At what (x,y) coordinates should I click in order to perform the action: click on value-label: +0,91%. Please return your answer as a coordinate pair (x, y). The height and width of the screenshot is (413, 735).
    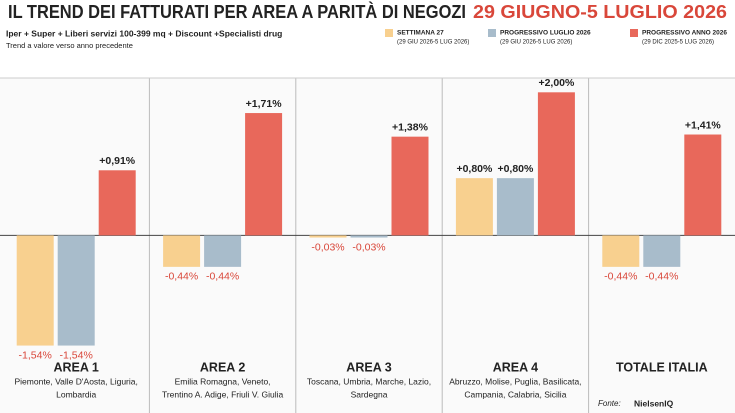
    Looking at the image, I should click on (117, 161).